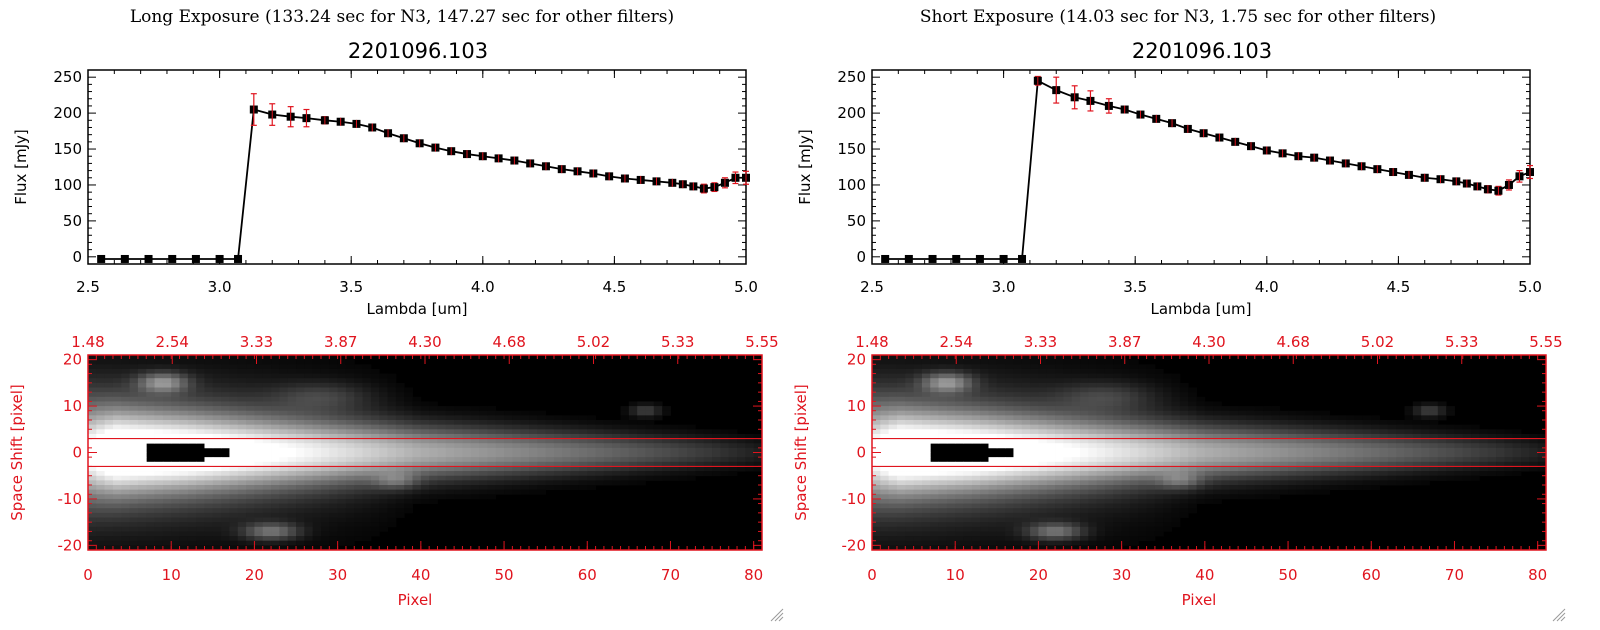 This screenshot has width=1600, height=630. Describe the element at coordinates (1267, 287) in the screenshot. I see `x-tick-label: 4.0` at that location.